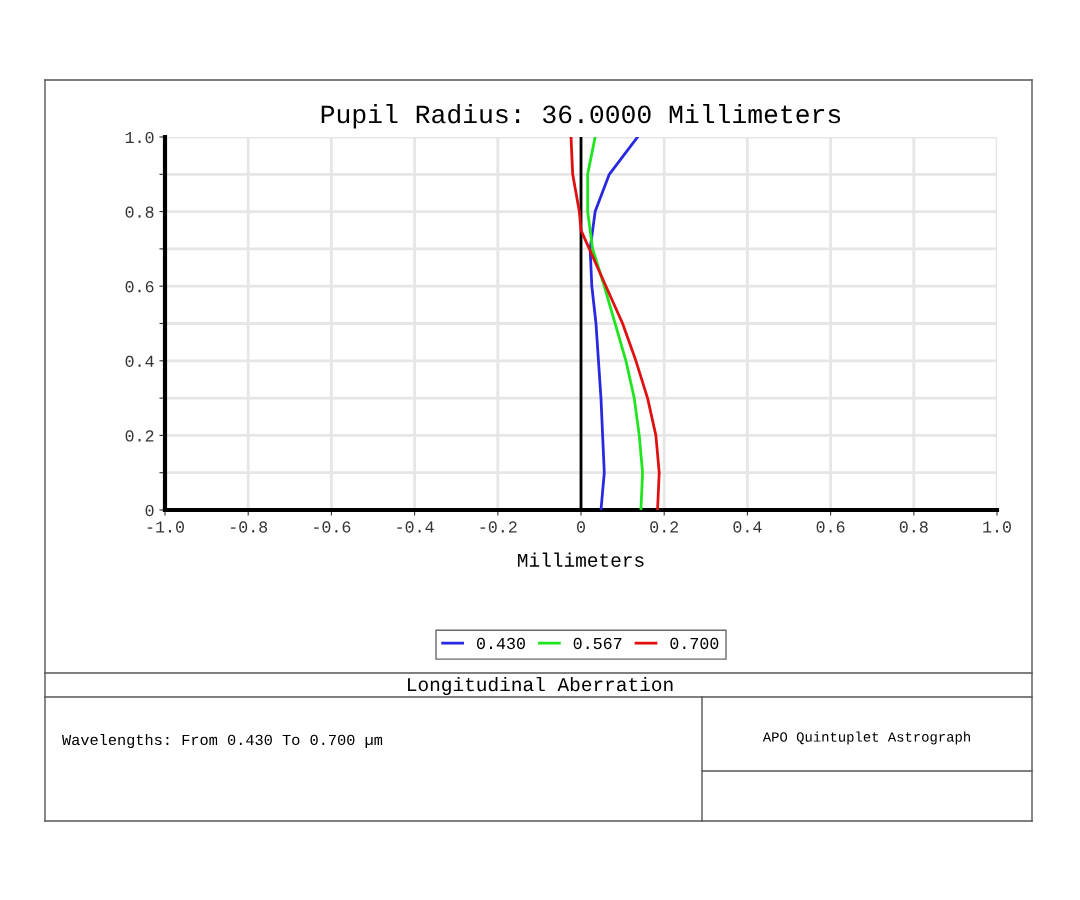 The image size is (1080, 900). Describe the element at coordinates (415, 527) in the screenshot. I see `x-tick-label: -0.4` at that location.